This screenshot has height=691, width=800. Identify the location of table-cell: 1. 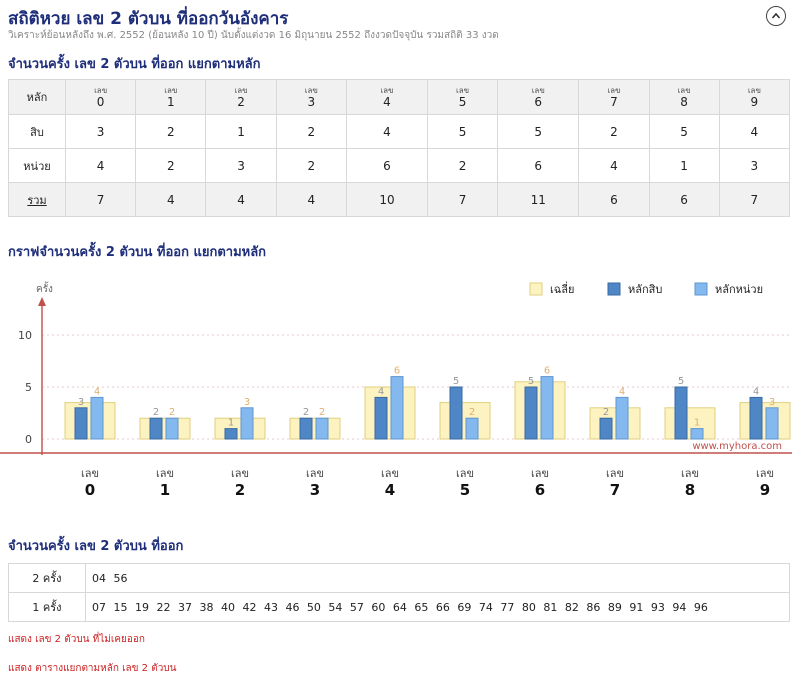
(241, 131).